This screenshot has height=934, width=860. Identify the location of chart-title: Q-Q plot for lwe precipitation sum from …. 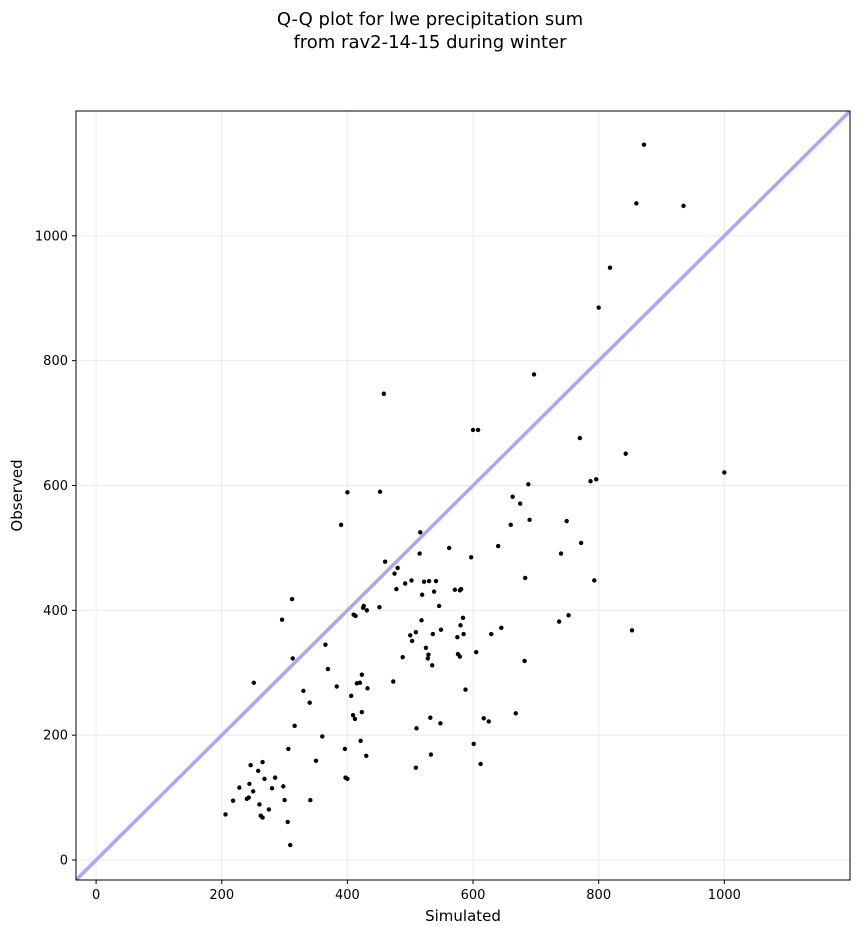
(430, 31).